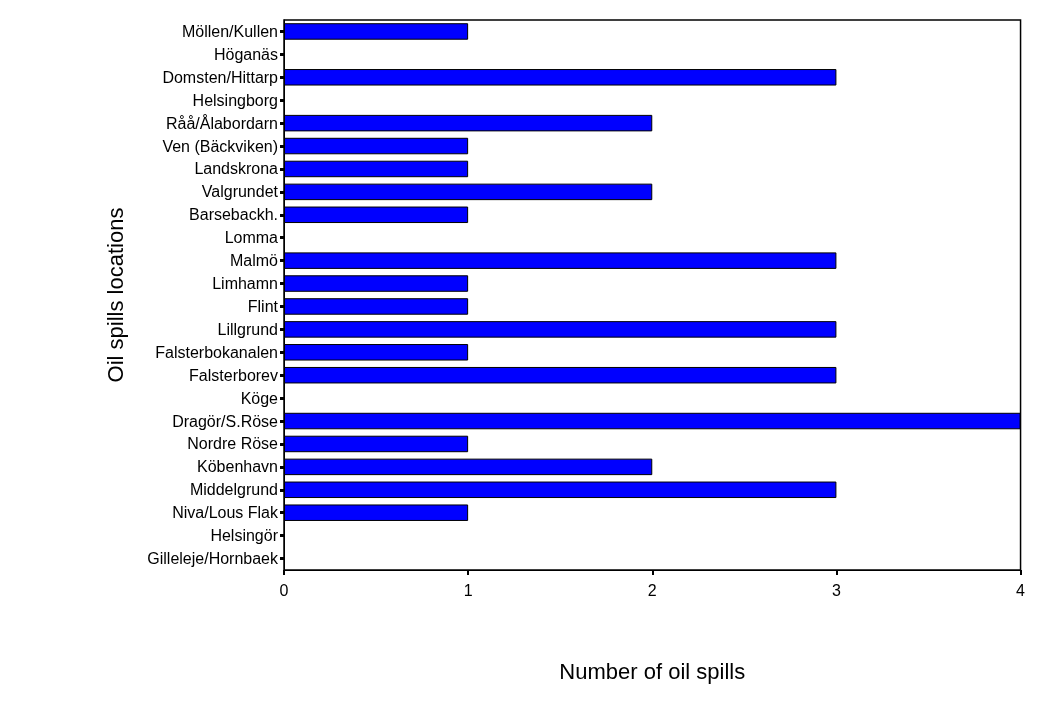 The width and height of the screenshot is (1038, 709). Describe the element at coordinates (233, 375) in the screenshot. I see `y-tick-label: Falsterborev` at that location.